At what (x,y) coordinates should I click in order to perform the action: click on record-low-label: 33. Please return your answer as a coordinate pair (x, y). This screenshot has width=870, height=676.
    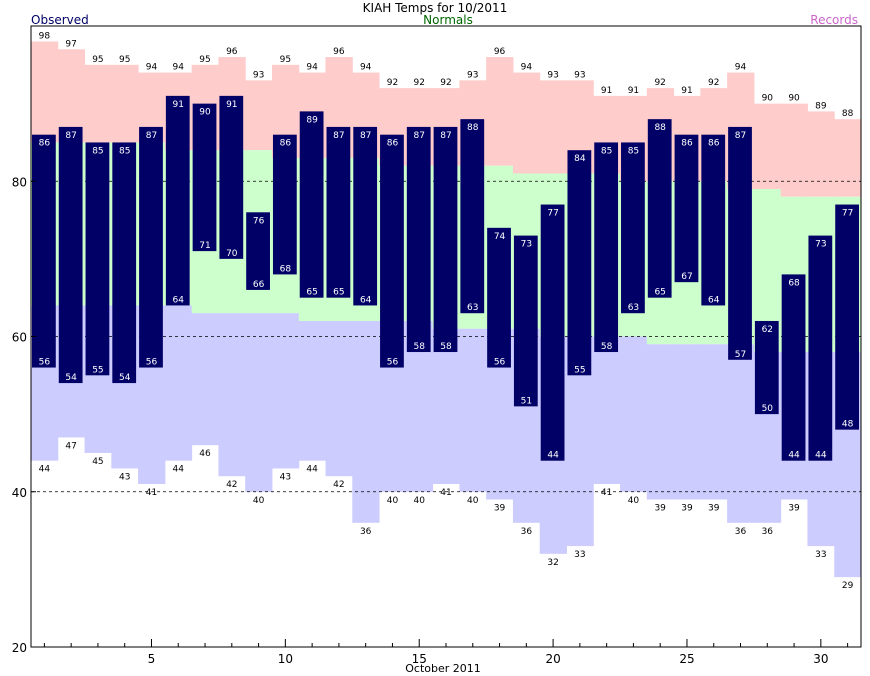
    Looking at the image, I should click on (820, 555).